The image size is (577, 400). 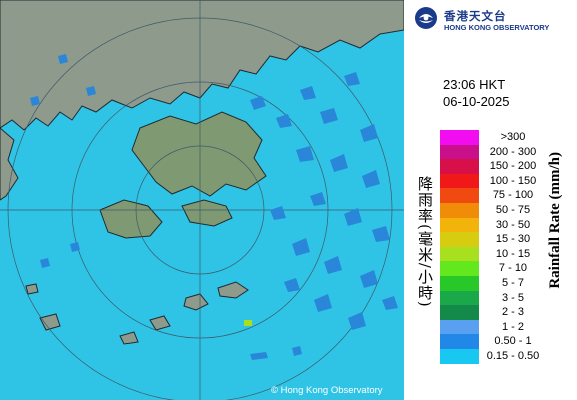 What do you see at coordinates (513, 341) in the screenshot?
I see `legend-range-label: 0.50 - 1` at bounding box center [513, 341].